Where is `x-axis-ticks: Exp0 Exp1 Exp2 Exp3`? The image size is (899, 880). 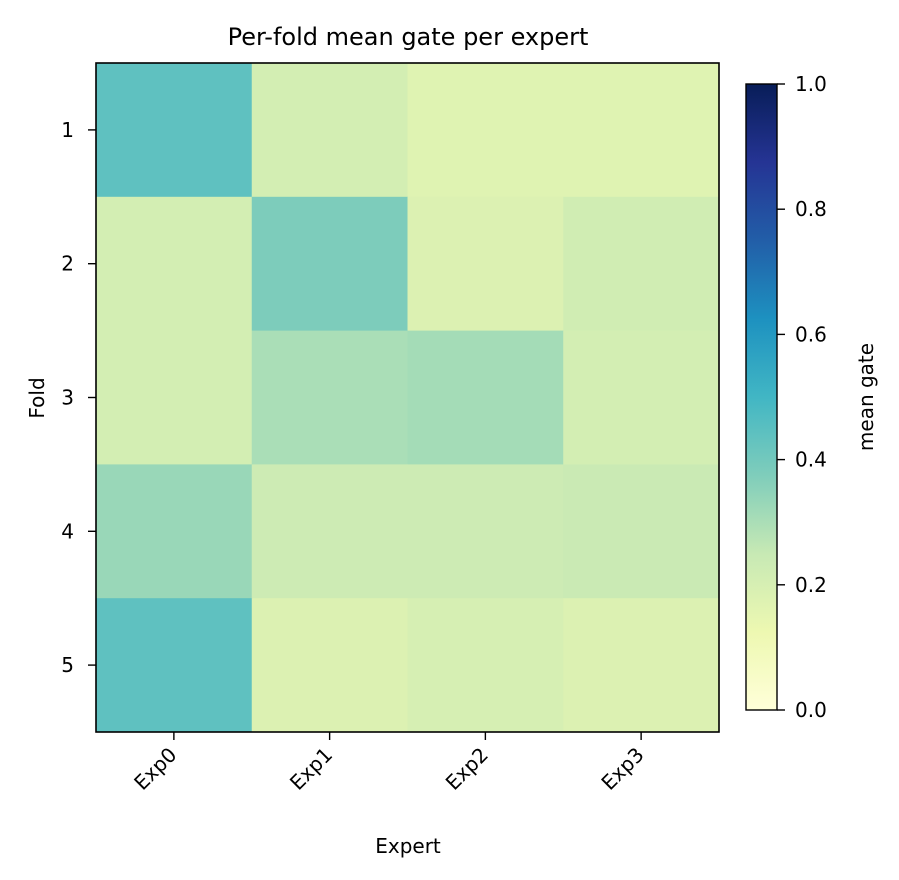
x-axis-ticks: Exp0 Exp1 Exp2 Exp3 is located at coordinates (389, 763).